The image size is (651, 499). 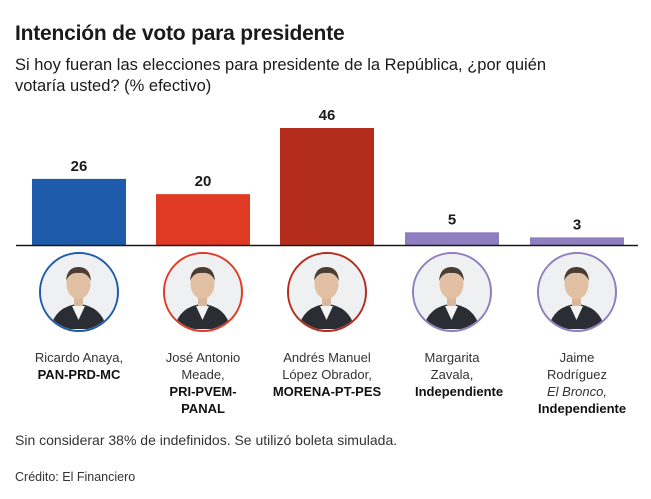 What do you see at coordinates (203, 366) in the screenshot?
I see `candidate-name: José Antonio Meade,` at bounding box center [203, 366].